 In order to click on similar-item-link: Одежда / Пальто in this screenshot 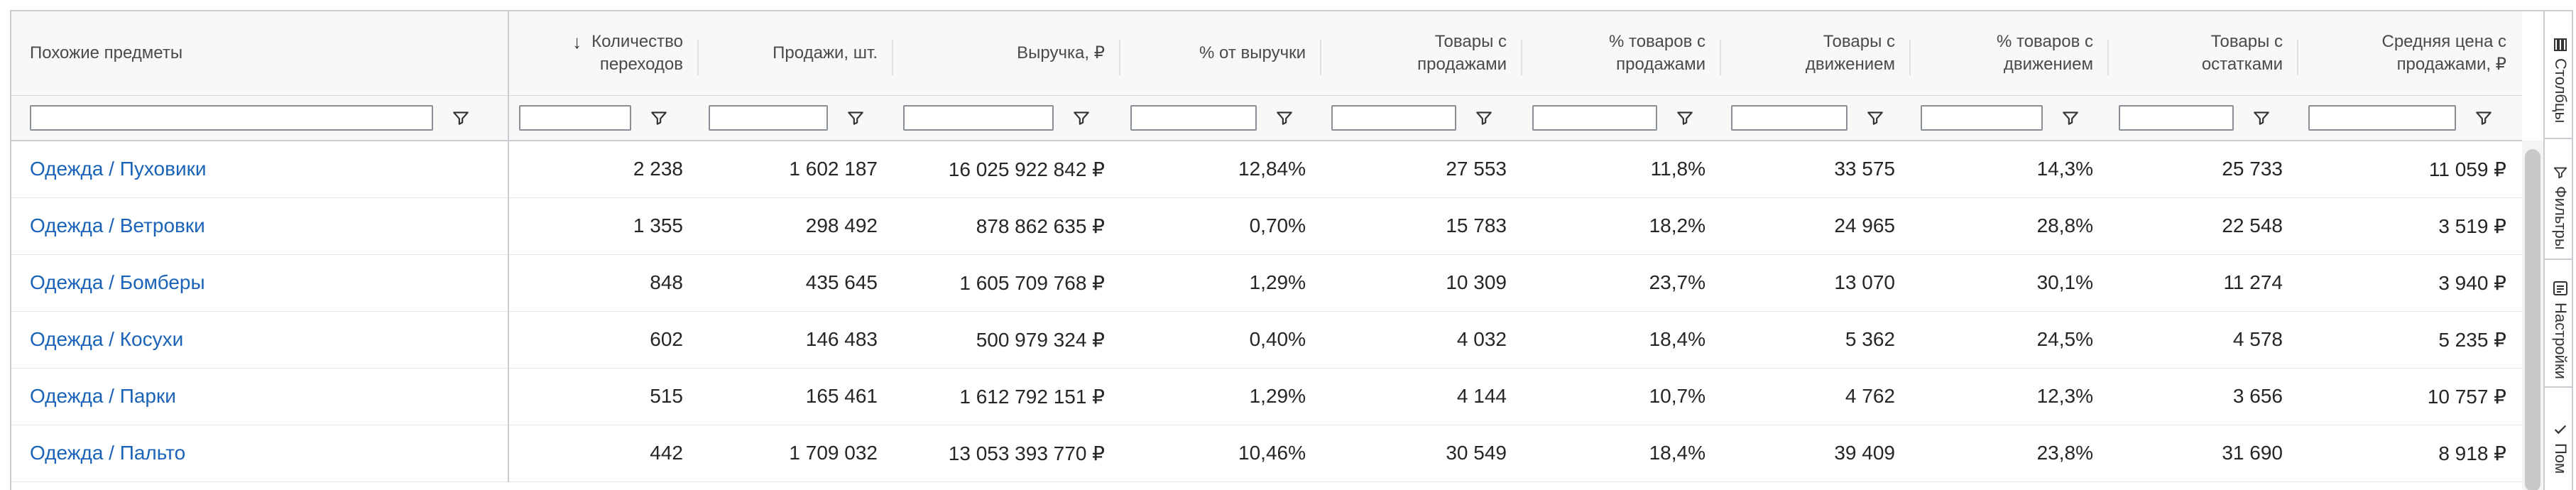, I will do `click(108, 453)`.